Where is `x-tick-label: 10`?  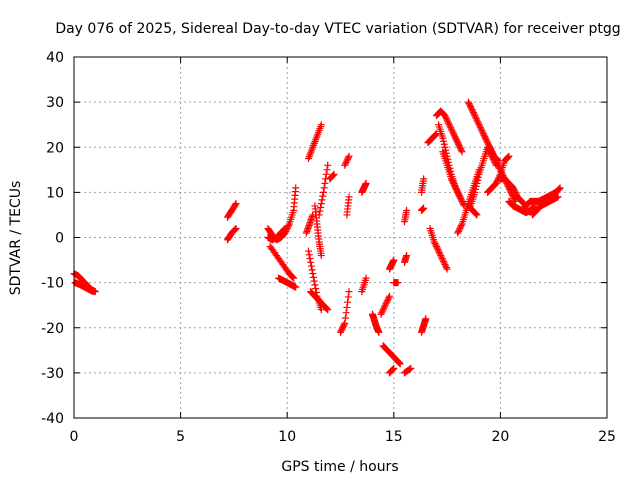 x-tick-label: 10 is located at coordinates (287, 437).